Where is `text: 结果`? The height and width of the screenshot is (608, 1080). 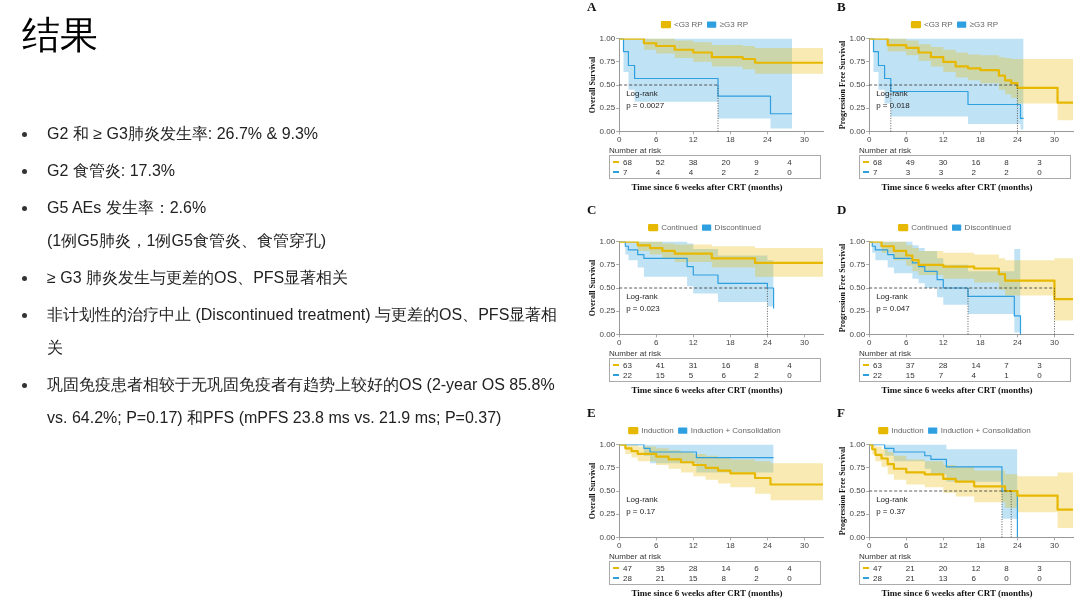
text: 结果 is located at coordinates (60, 35).